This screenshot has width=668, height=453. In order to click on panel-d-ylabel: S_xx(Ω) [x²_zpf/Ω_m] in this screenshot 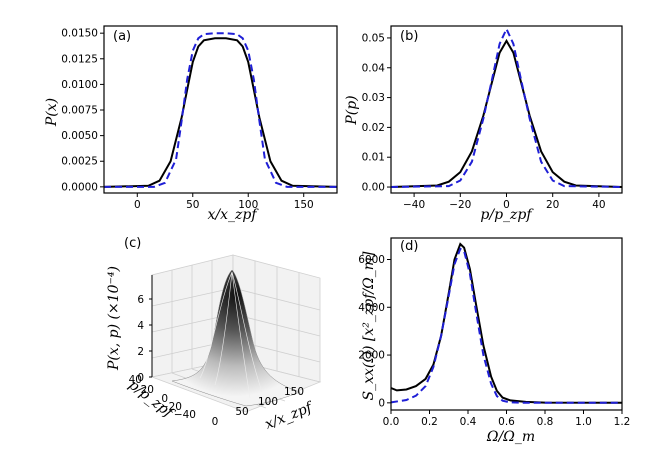, I will do `click(369, 325)`.